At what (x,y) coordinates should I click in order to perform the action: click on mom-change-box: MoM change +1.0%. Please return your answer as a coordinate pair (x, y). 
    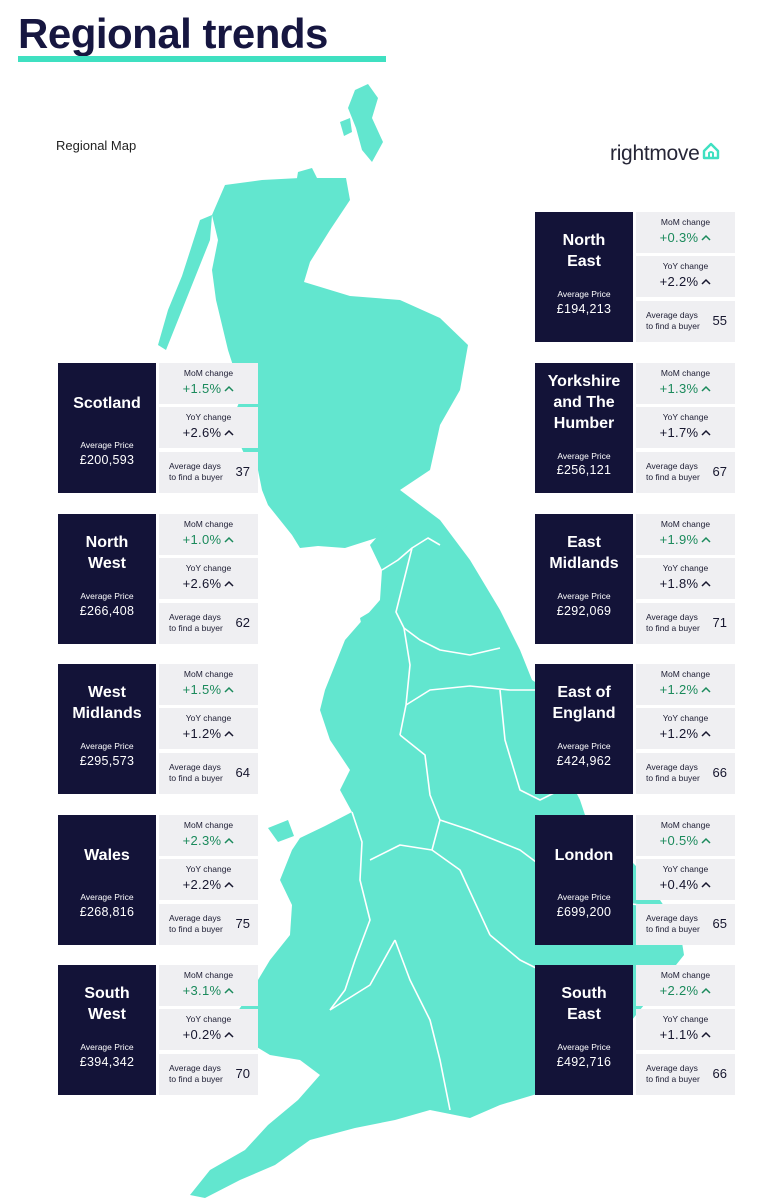
    Looking at the image, I should click on (208, 534).